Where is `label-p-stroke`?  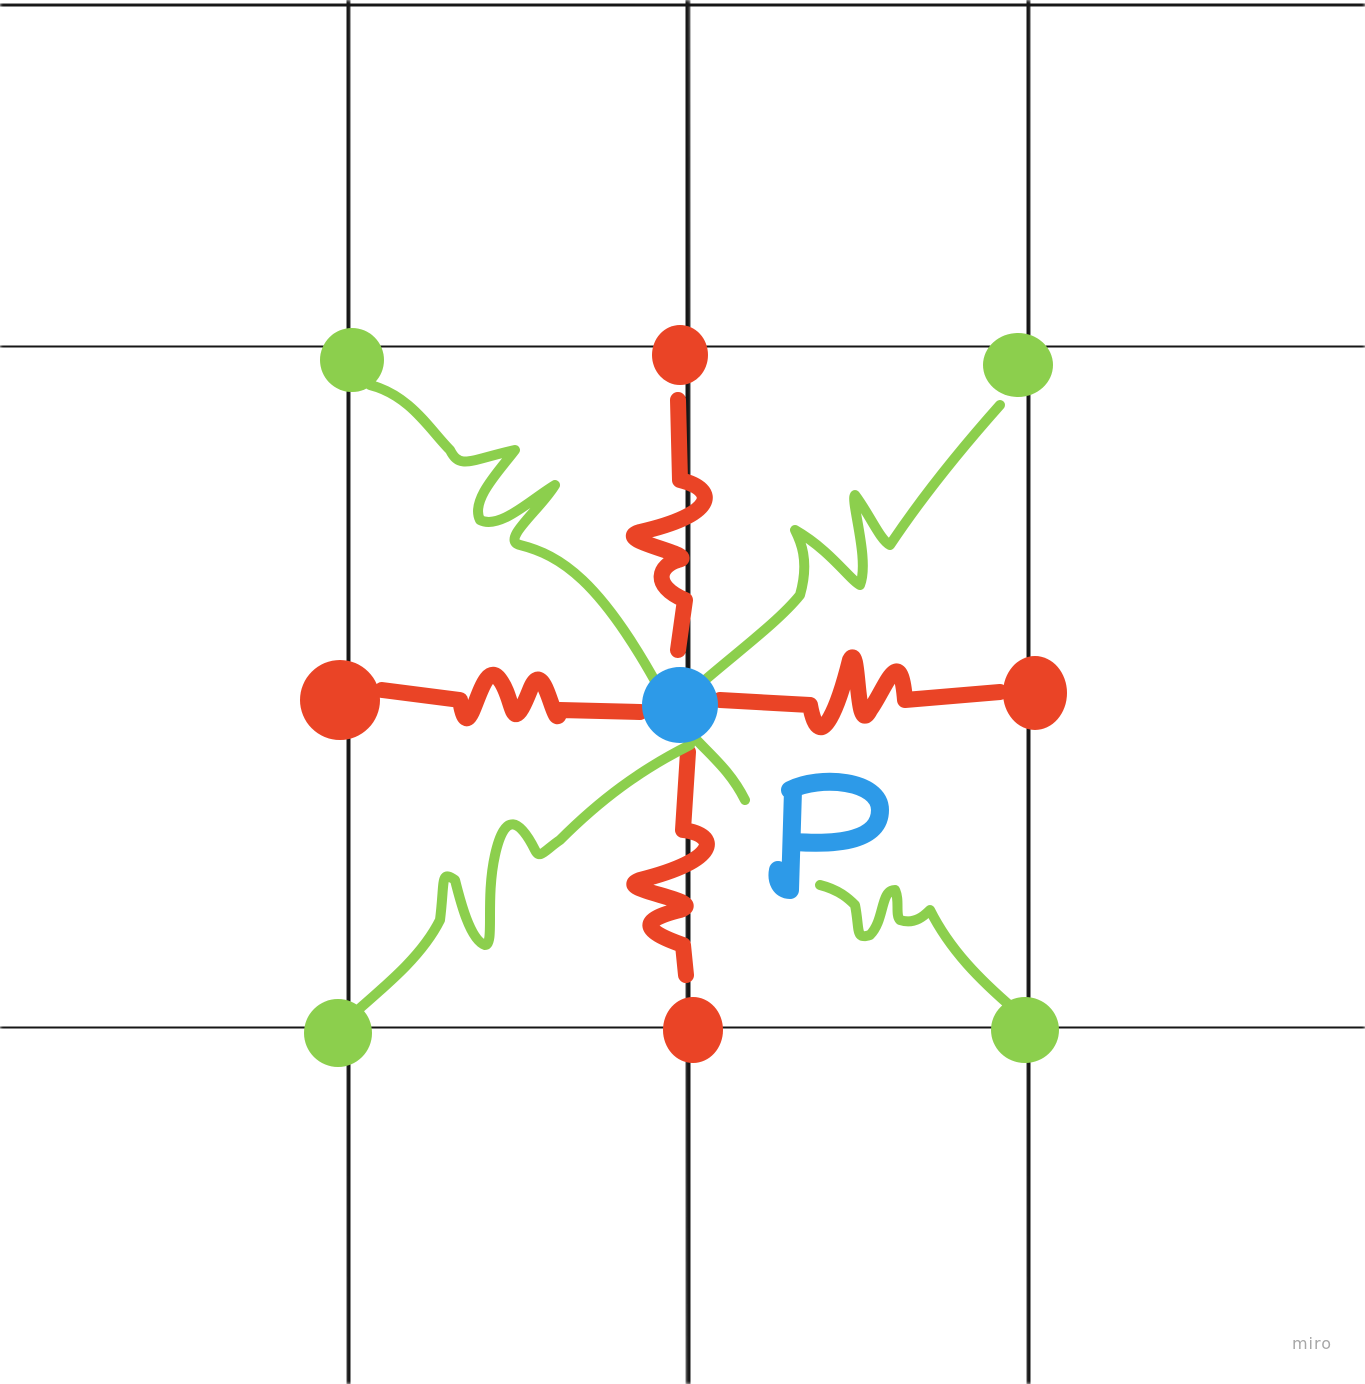
label-p-stroke is located at coordinates (828, 835).